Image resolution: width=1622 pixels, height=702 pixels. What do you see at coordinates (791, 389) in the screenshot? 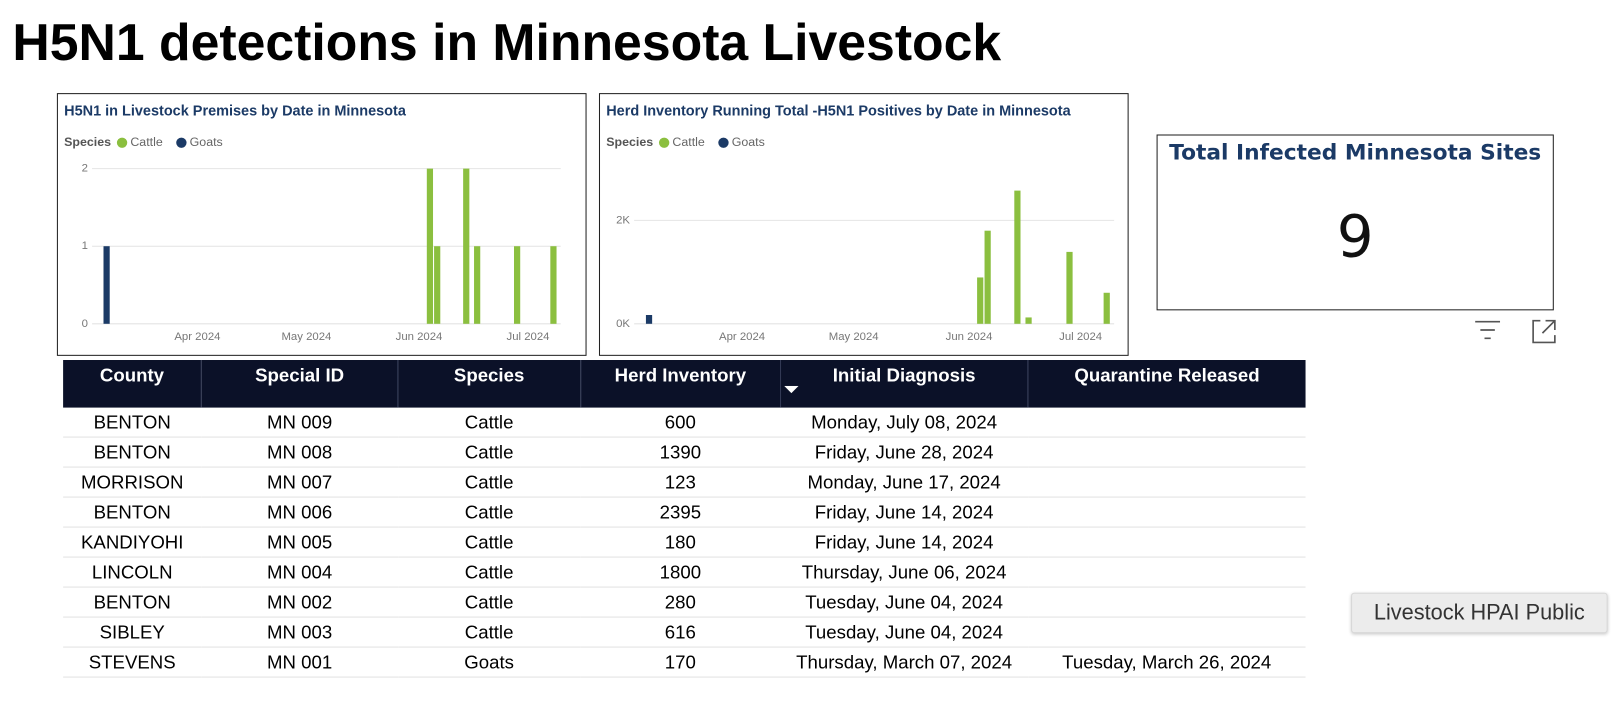
I see `sort-indicator` at bounding box center [791, 389].